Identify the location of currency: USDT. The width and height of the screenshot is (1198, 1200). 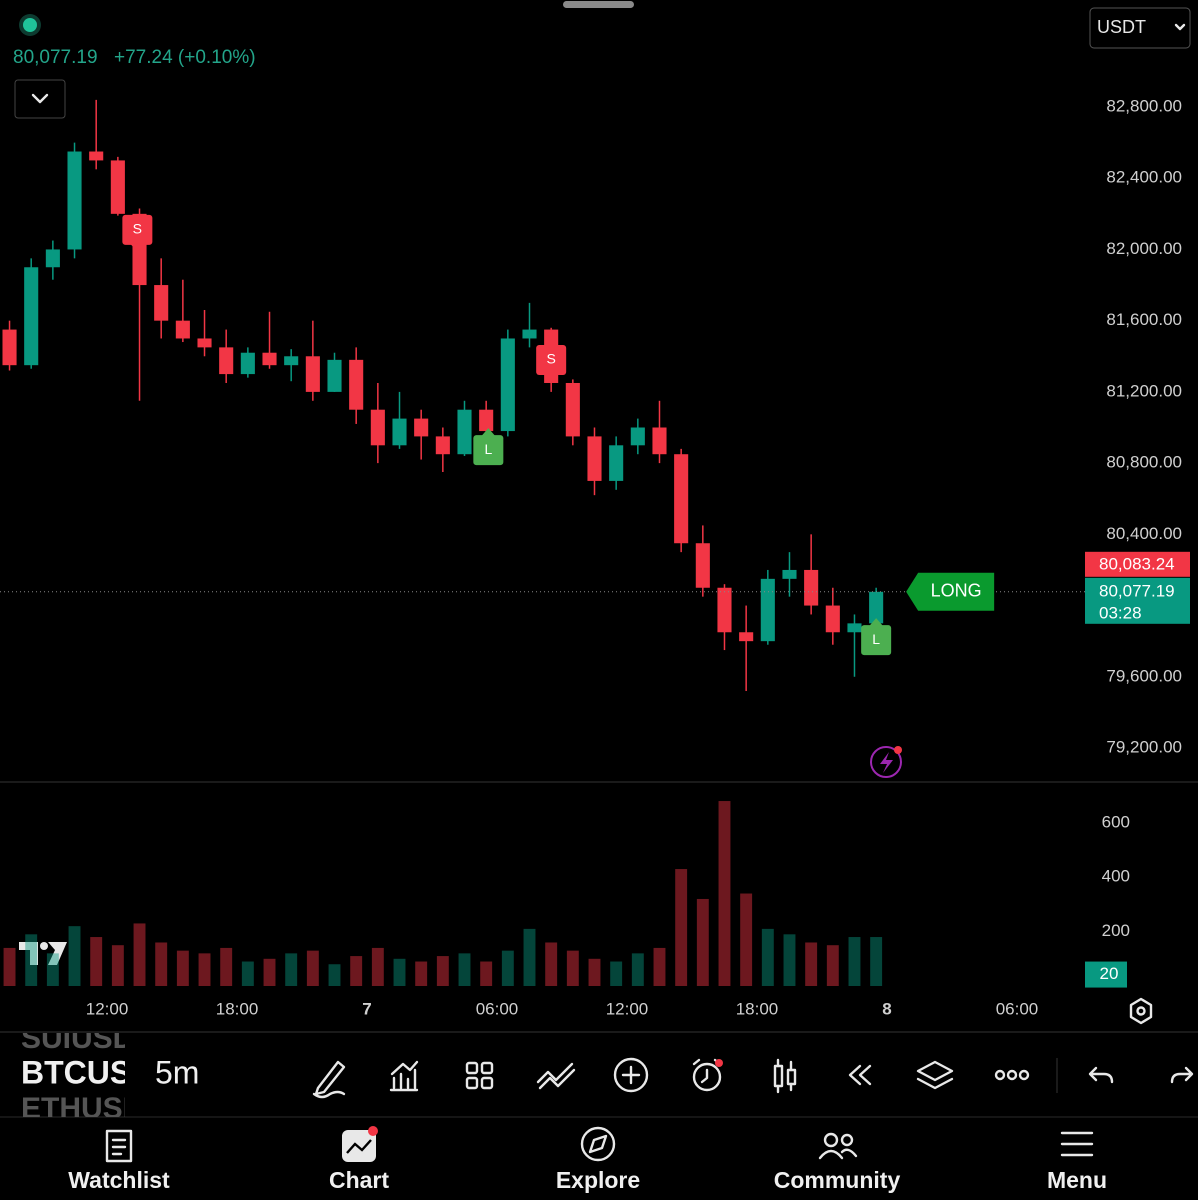
(1121, 27).